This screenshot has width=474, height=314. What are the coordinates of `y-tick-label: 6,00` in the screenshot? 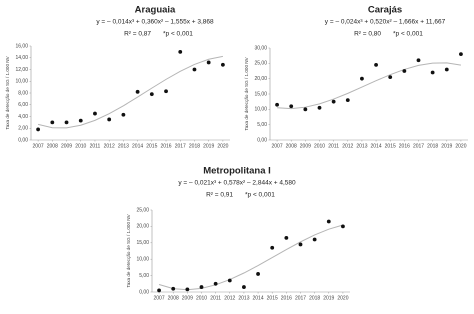 It's located at (23, 105).